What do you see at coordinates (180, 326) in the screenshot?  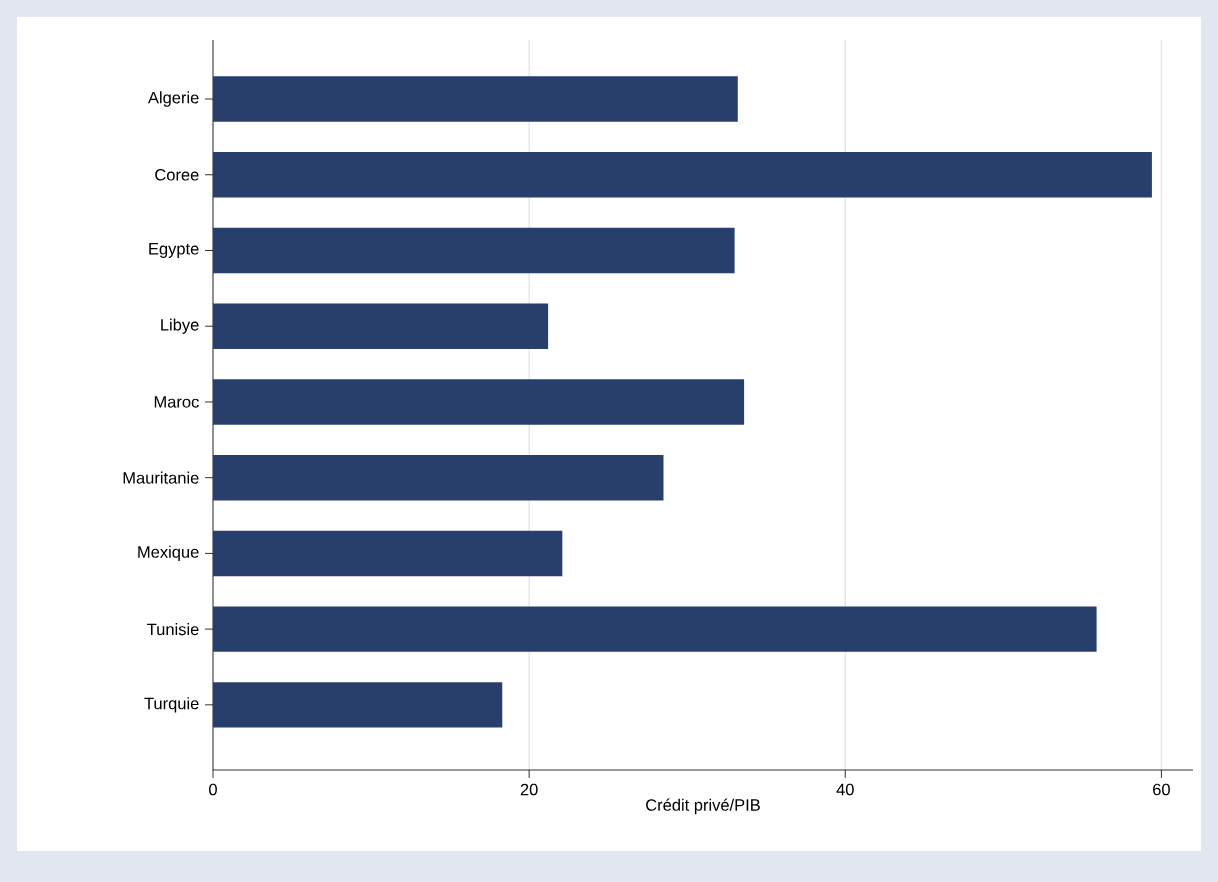 I see `y-tick-label: Libye` at bounding box center [180, 326].